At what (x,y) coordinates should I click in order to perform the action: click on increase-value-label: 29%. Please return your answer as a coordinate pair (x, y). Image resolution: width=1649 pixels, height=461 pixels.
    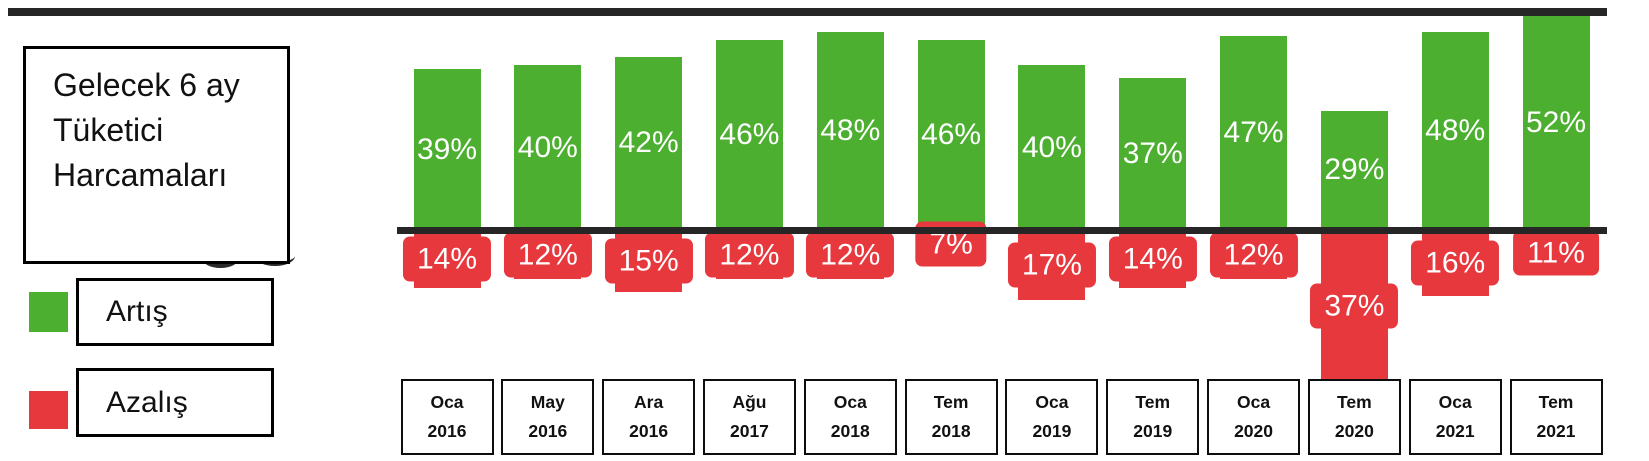
    Looking at the image, I should click on (1354, 170).